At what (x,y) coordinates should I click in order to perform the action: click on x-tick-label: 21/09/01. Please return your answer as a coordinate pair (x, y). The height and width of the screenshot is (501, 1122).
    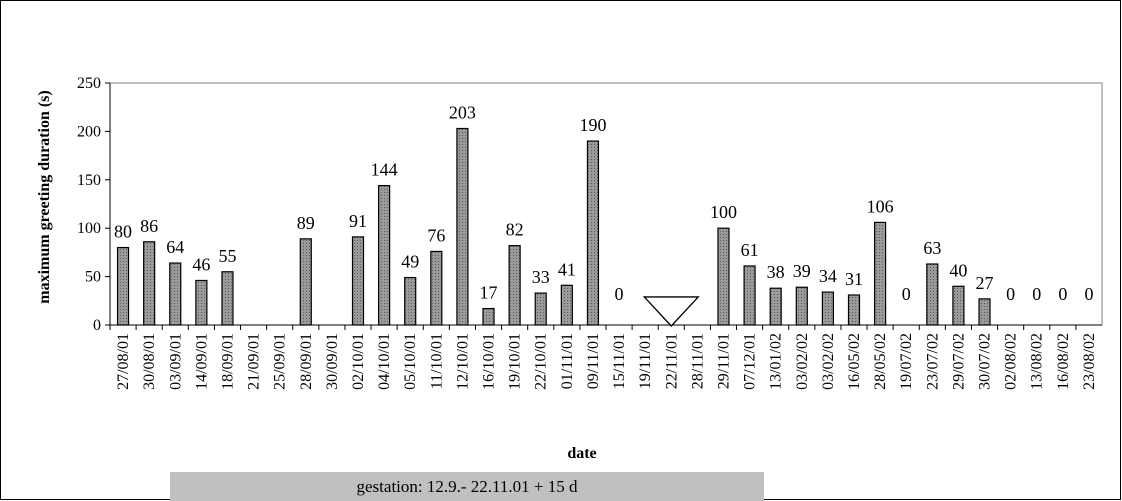
    Looking at the image, I should click on (254, 361).